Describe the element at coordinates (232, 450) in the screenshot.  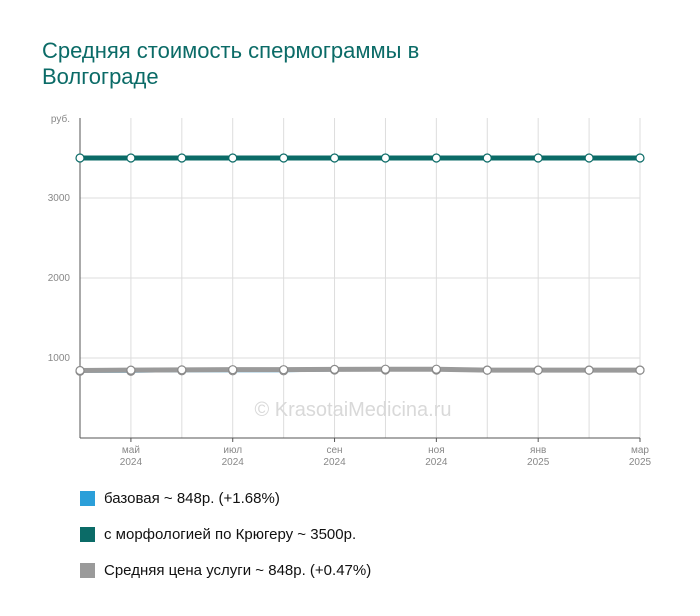
I see `x-tick-label-month: июл` at that location.